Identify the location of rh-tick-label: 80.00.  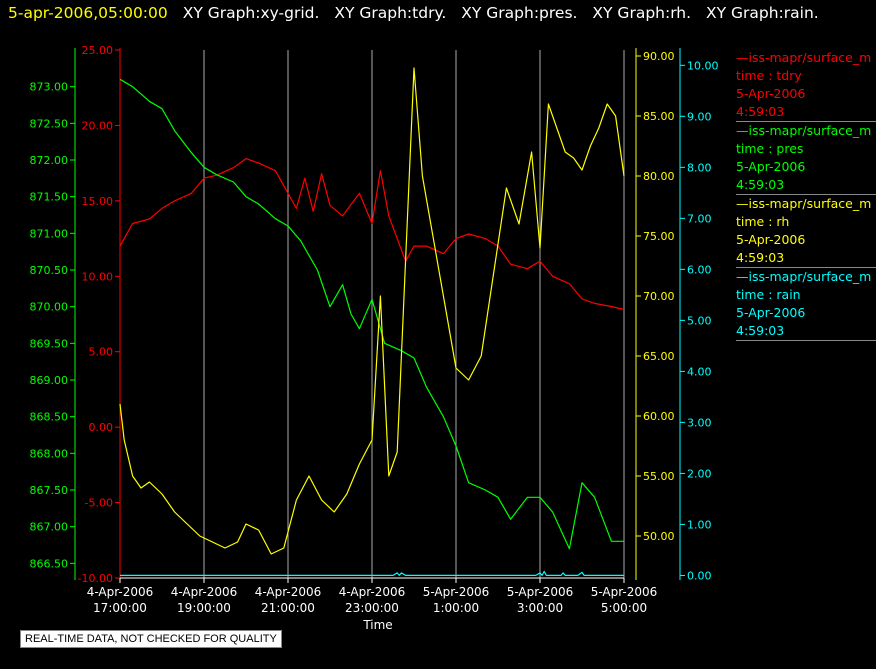
(659, 176).